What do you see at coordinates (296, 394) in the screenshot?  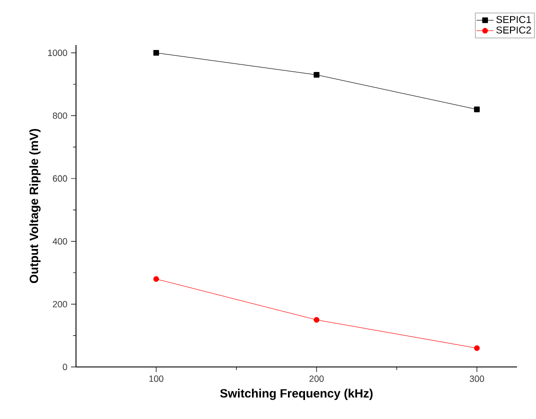 I see `x-axis-title: Switching Frequency (kHz)` at bounding box center [296, 394].